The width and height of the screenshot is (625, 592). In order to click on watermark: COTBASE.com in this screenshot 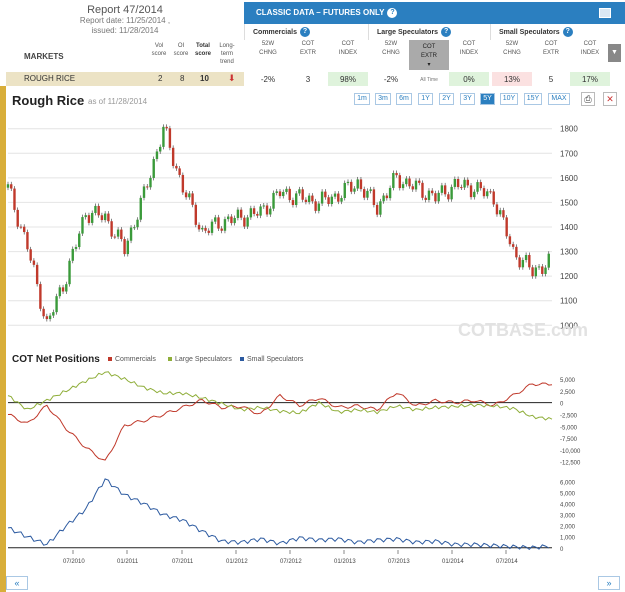, I will do `click(523, 330)`.